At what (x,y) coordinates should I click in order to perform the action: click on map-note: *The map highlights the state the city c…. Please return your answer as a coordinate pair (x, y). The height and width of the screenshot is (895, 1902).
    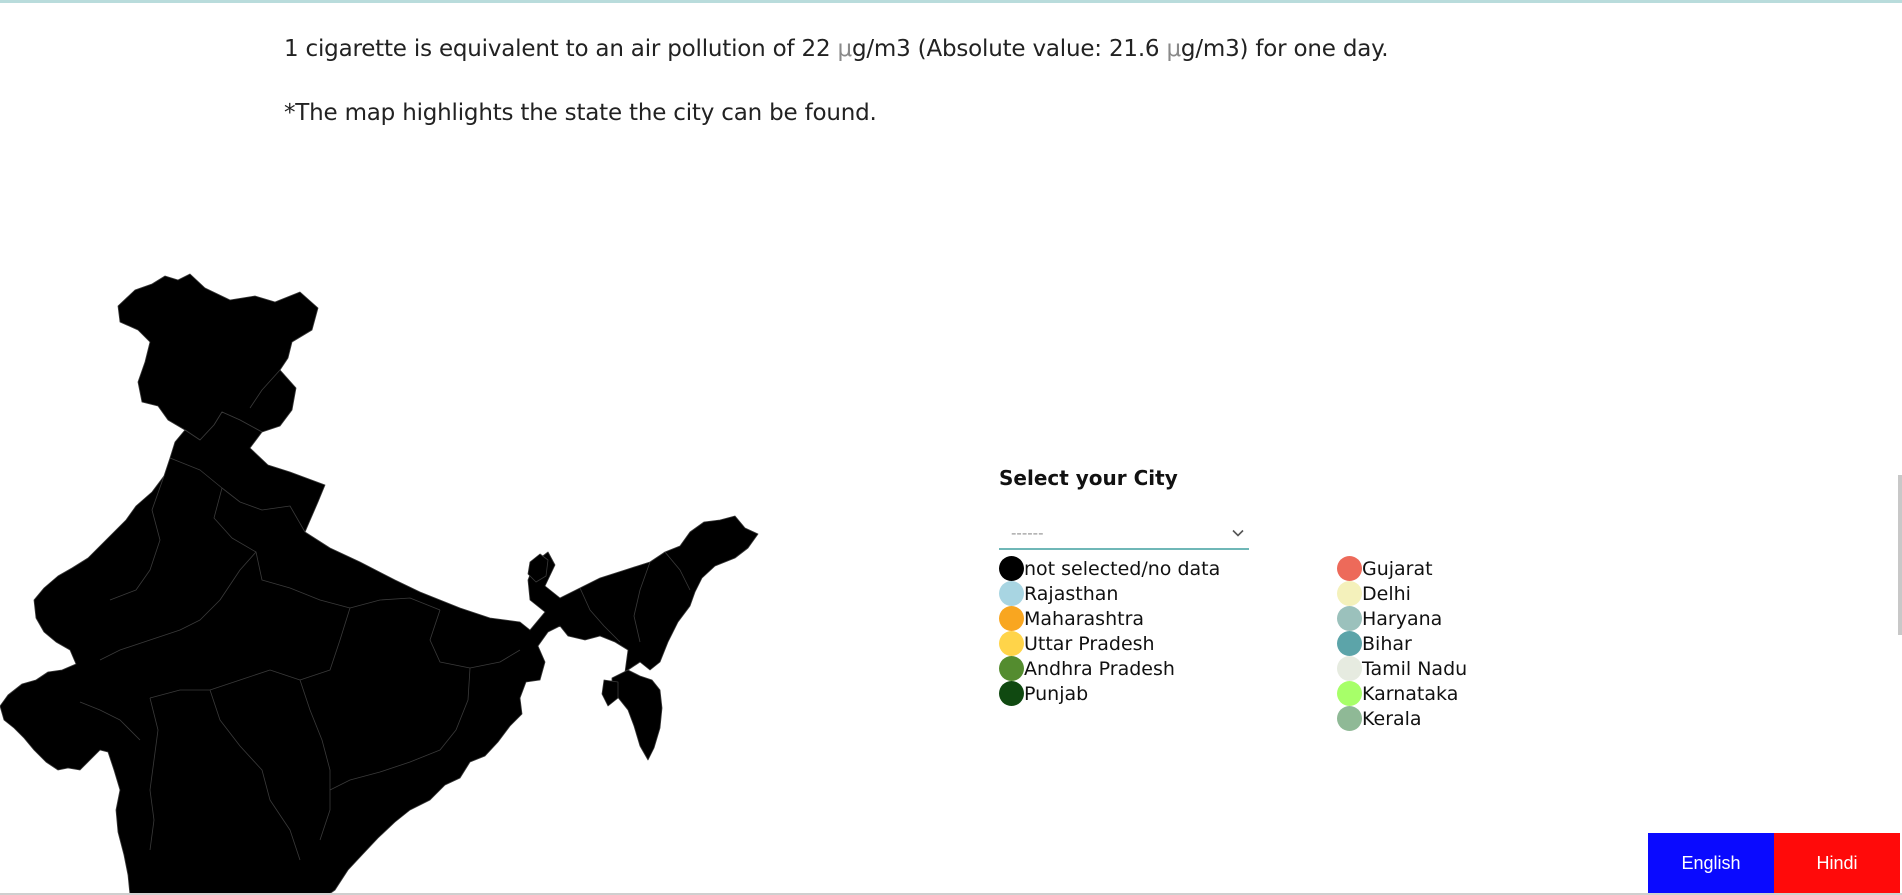
    Looking at the image, I should click on (580, 113).